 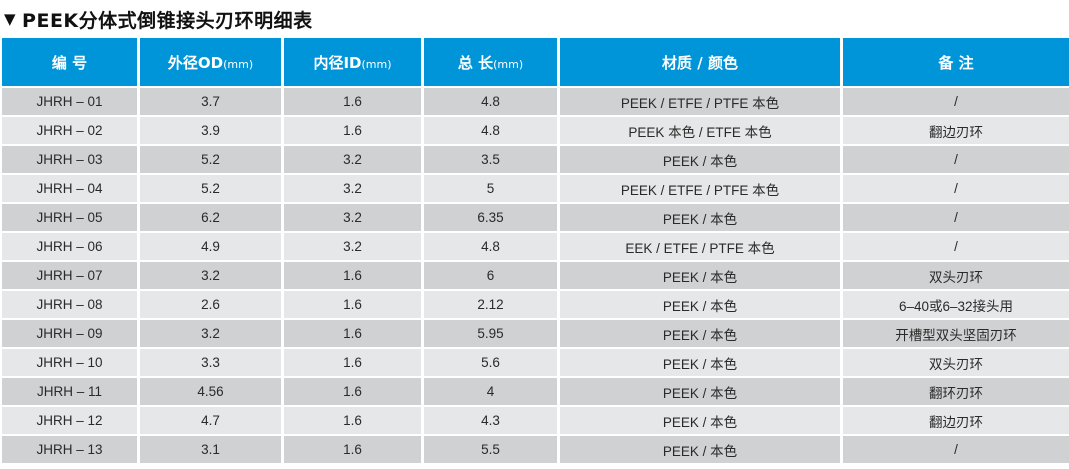 What do you see at coordinates (210, 420) in the screenshot?
I see `cell-od: 4.7` at bounding box center [210, 420].